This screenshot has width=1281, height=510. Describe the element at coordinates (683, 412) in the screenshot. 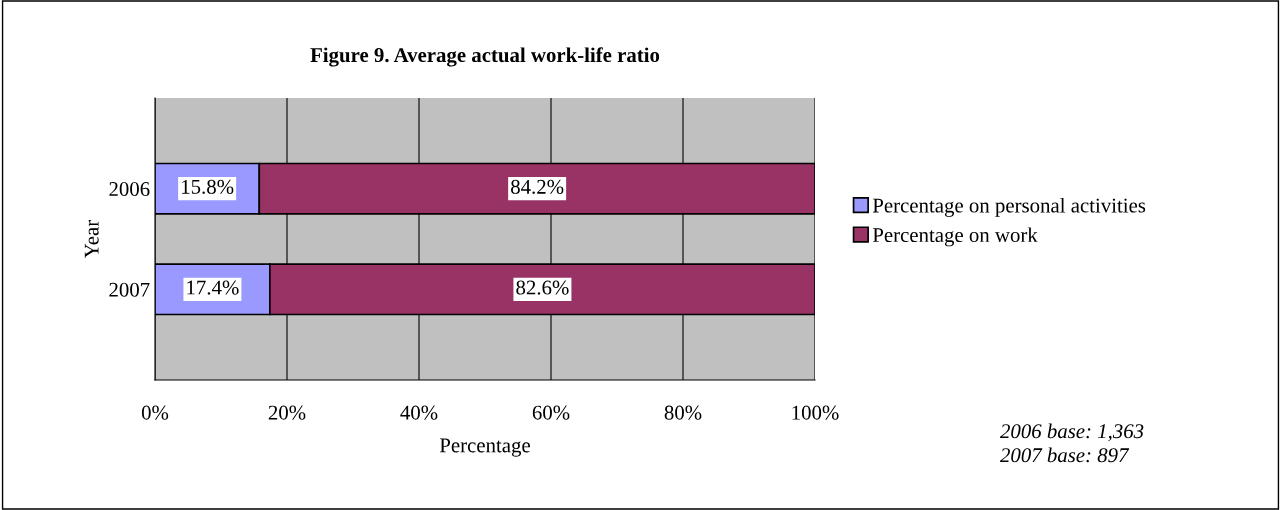

I see `x-tick-label: 80%` at that location.